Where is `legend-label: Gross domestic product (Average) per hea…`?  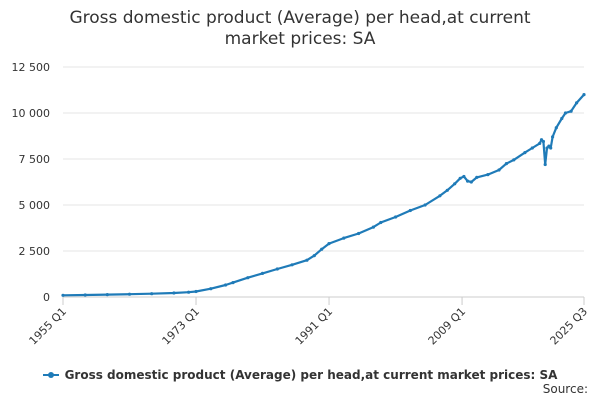 legend-label: Gross domestic product (Average) per hea… is located at coordinates (311, 375).